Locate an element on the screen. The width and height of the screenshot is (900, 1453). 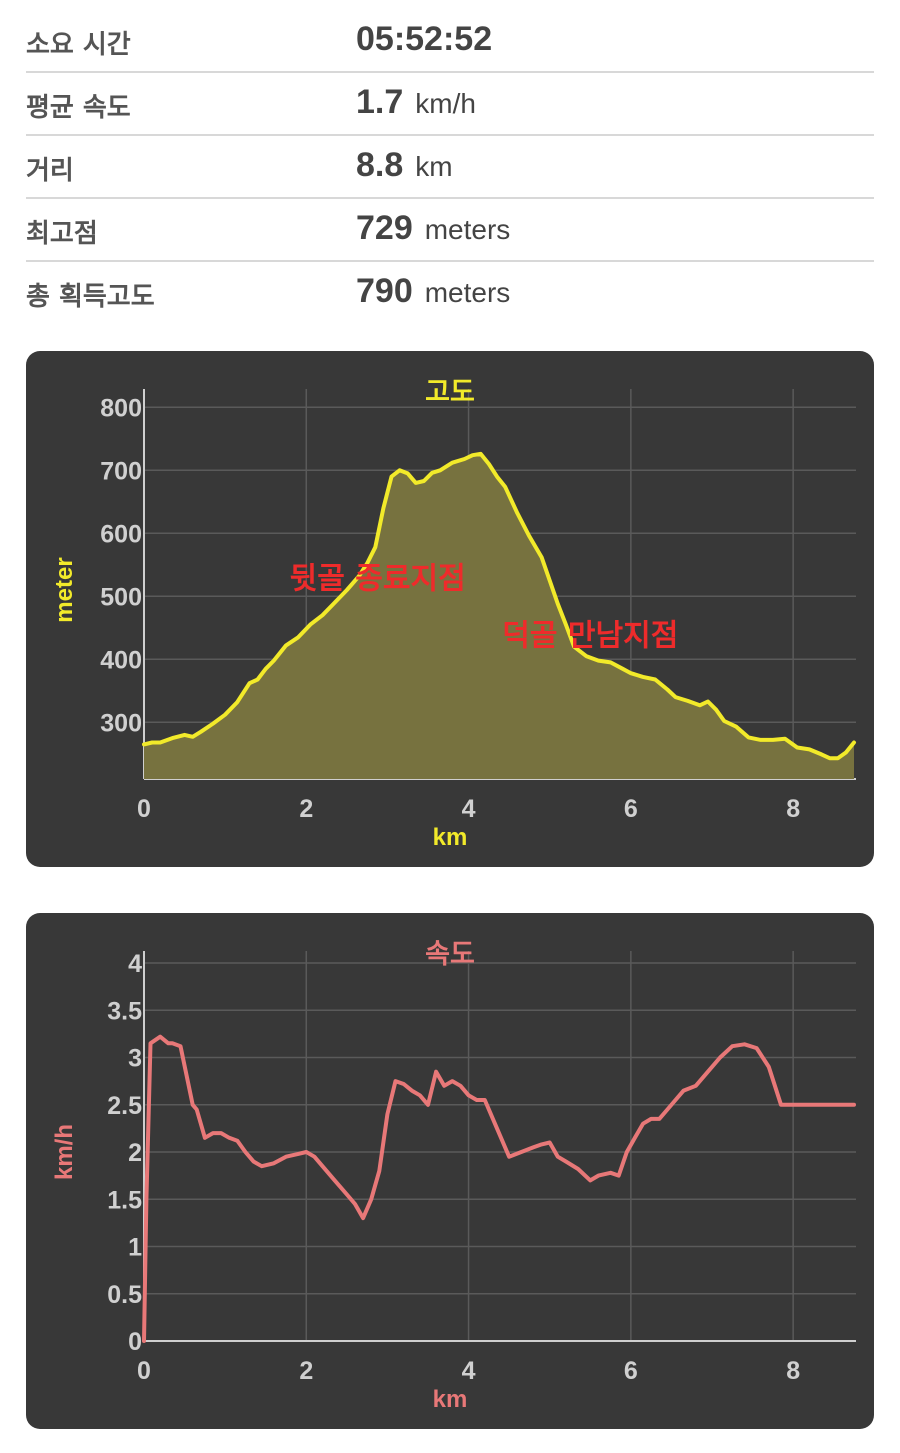
y-tick-label: 2.5 is located at coordinates (124, 1106).